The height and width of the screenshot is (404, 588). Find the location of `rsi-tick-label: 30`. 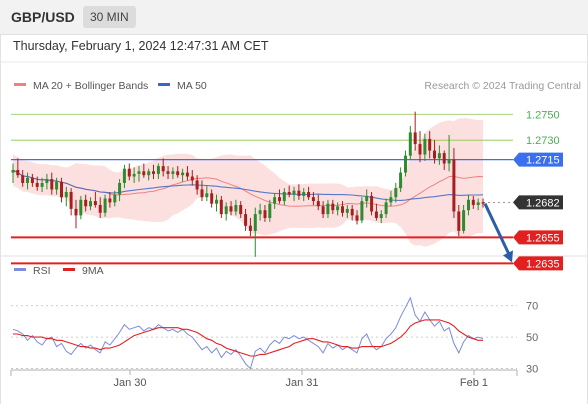

rsi-tick-label: 30 is located at coordinates (532, 370).